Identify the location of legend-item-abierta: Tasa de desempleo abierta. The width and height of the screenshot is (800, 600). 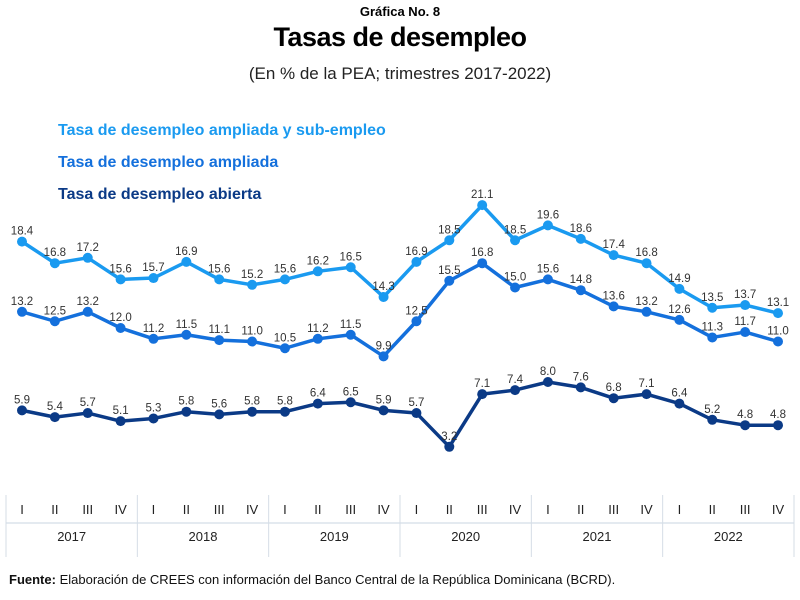
(160, 194).